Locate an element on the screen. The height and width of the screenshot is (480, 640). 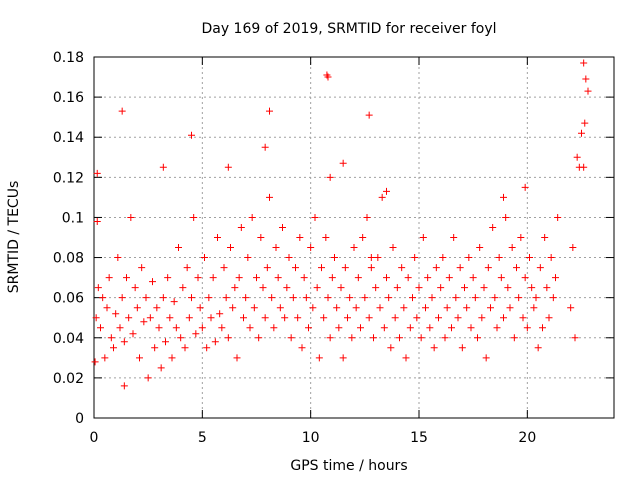
y-tick-label: 0.02 is located at coordinates (68, 379).